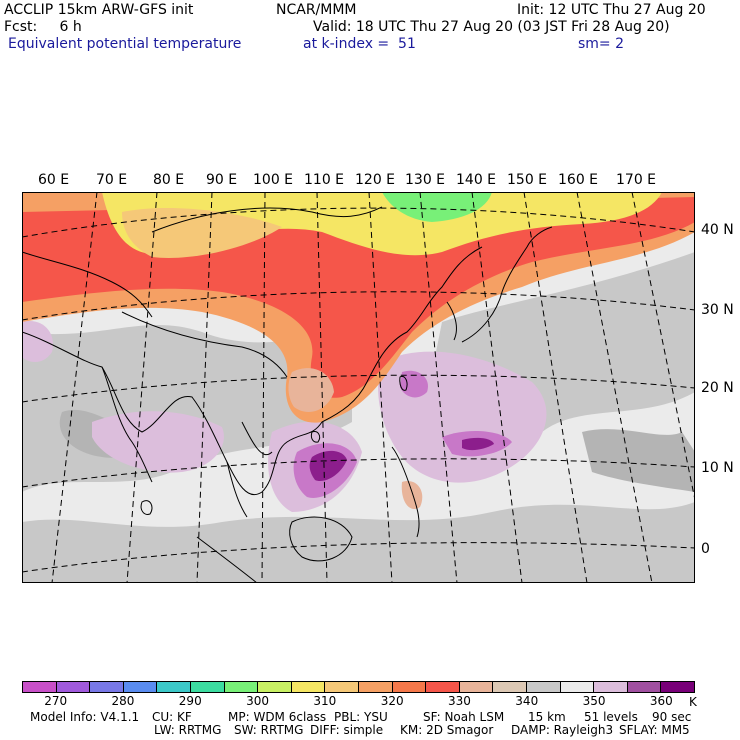 The image size is (740, 740). I want to click on coast-malay, so click(237, 489).